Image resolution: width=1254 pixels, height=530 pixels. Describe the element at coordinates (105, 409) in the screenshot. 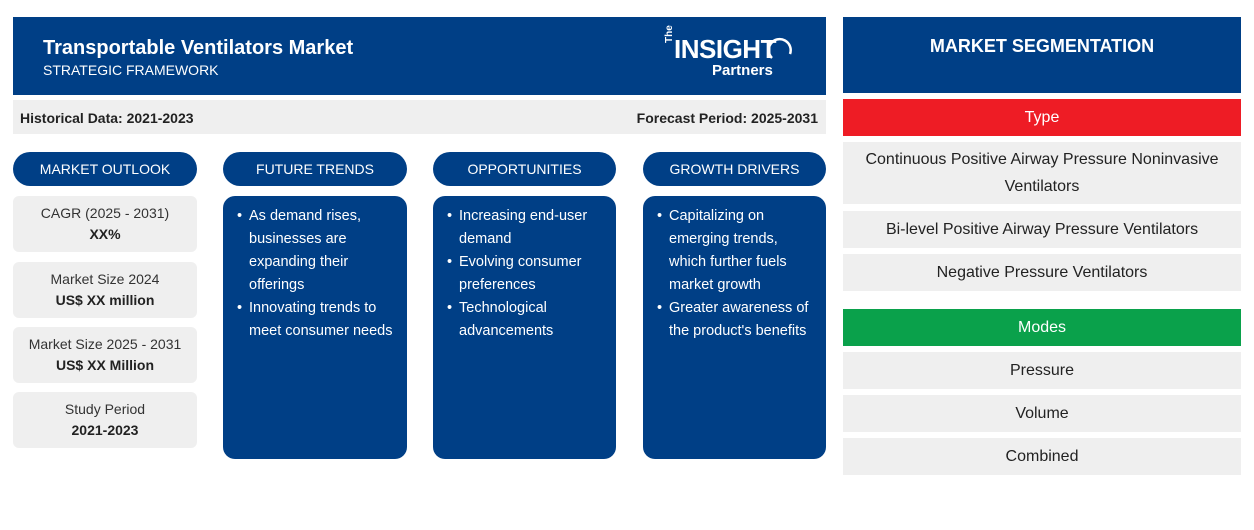

I see `study-period-label: Study Period` at that location.